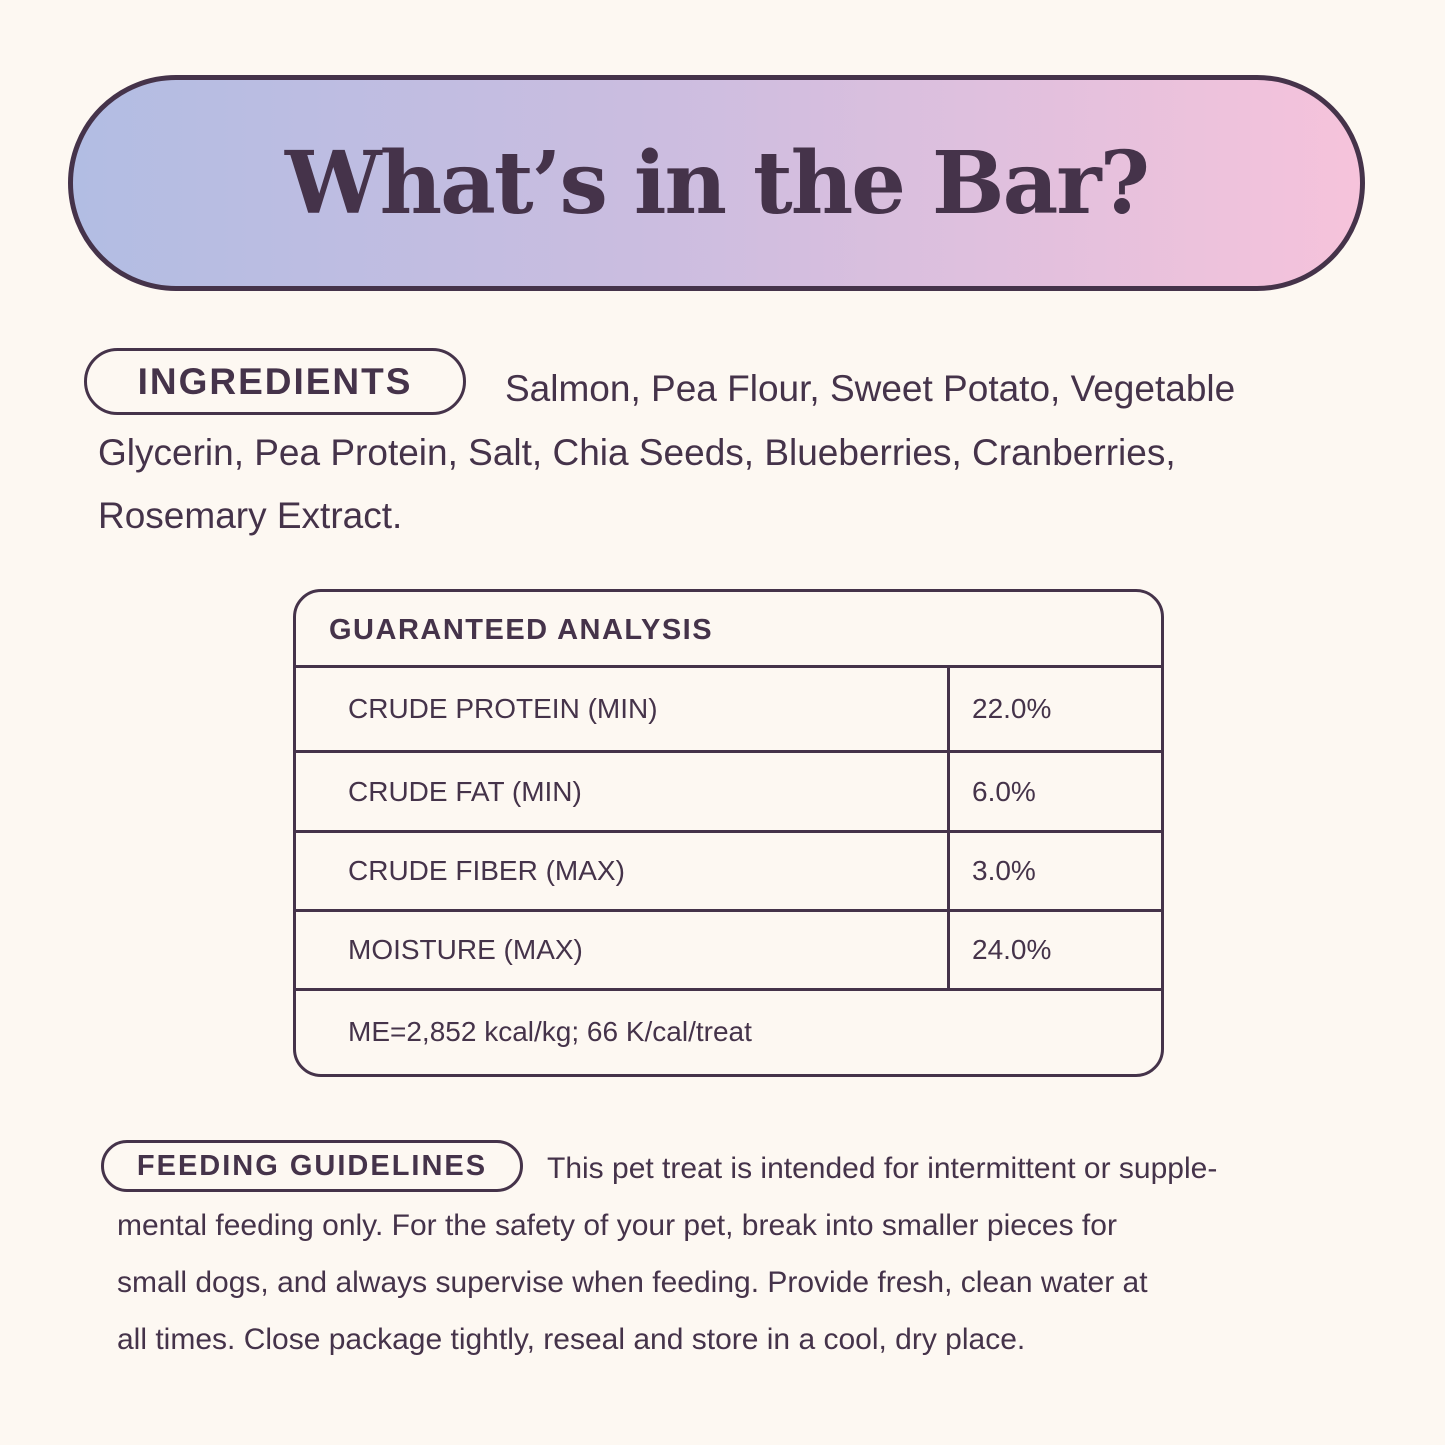  Describe the element at coordinates (250, 515) in the screenshot. I see `ingredients-text-line: Rosemary Extract.` at that location.